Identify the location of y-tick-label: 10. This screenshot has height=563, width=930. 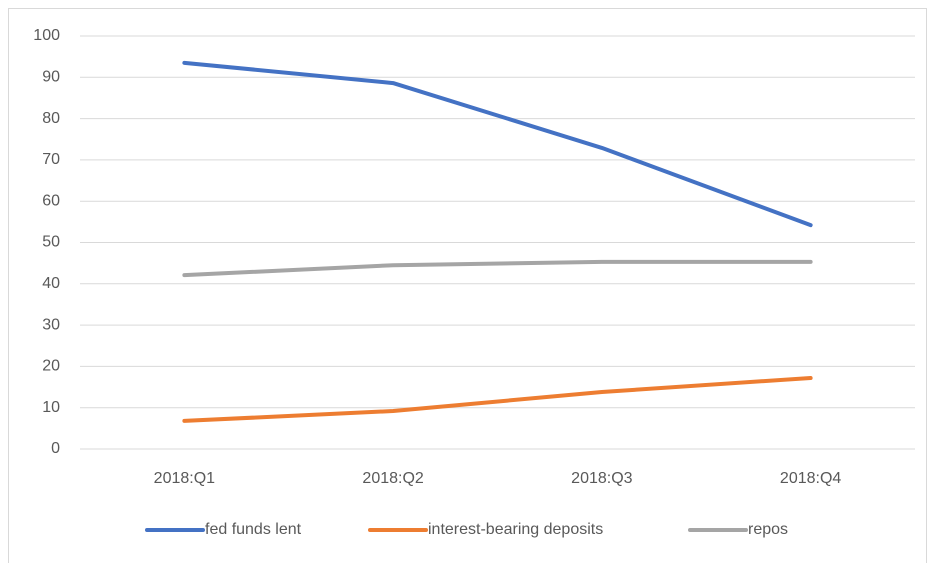
(51, 407).